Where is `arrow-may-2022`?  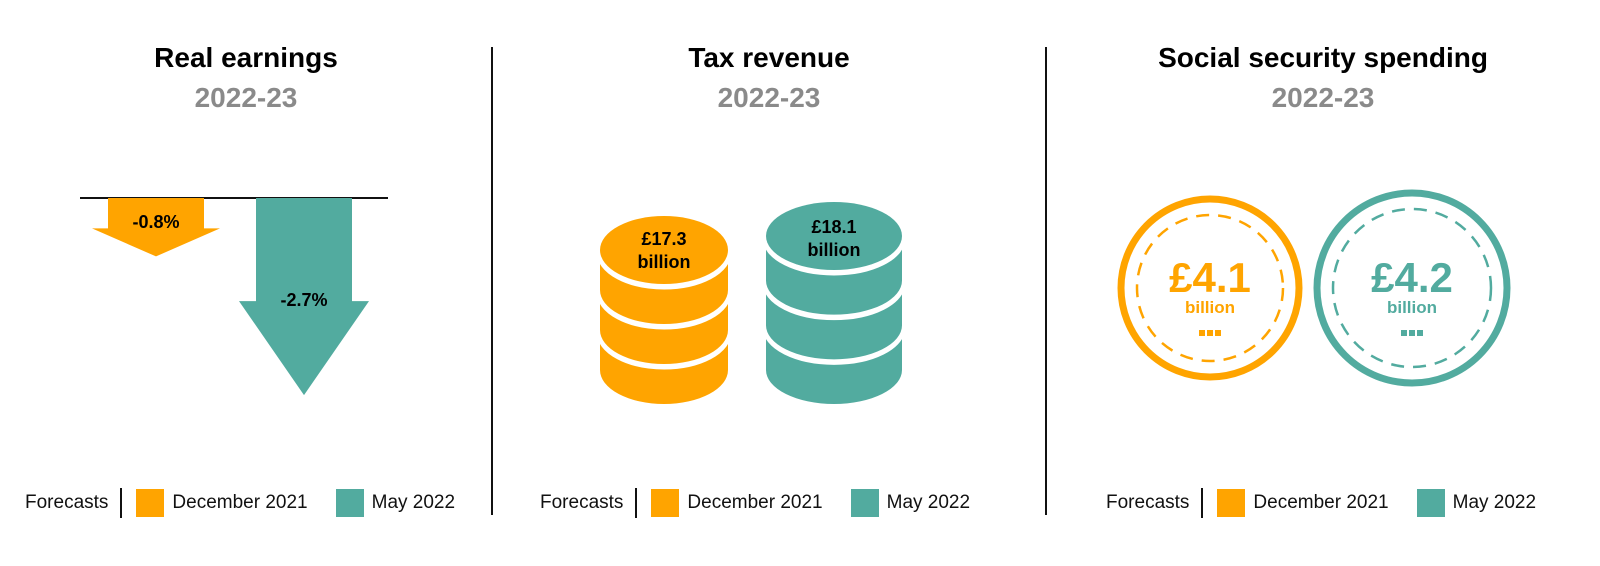 arrow-may-2022 is located at coordinates (304, 297).